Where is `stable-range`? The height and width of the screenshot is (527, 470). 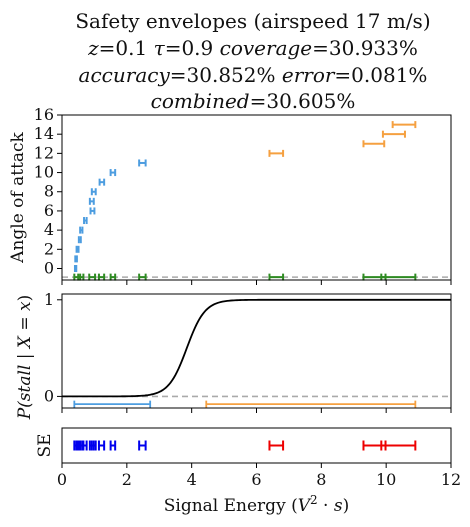
stable-range is located at coordinates (112, 404).